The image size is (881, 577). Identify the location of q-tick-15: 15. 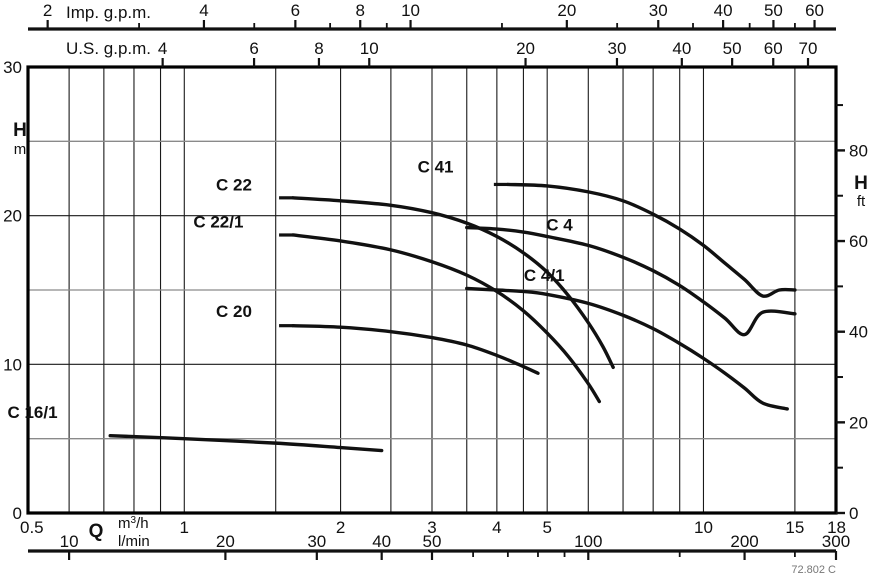
(794, 527).